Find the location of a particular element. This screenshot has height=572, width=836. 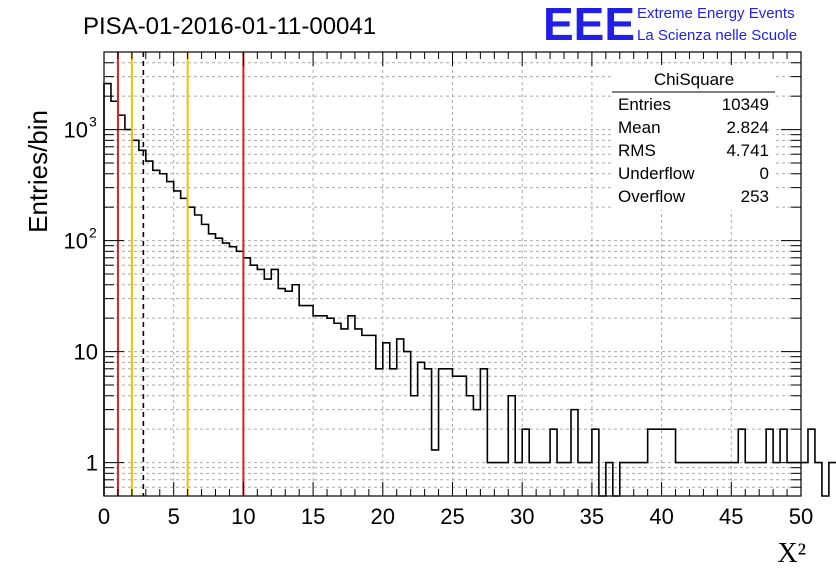

x-tick-label: 45 is located at coordinates (731, 516).